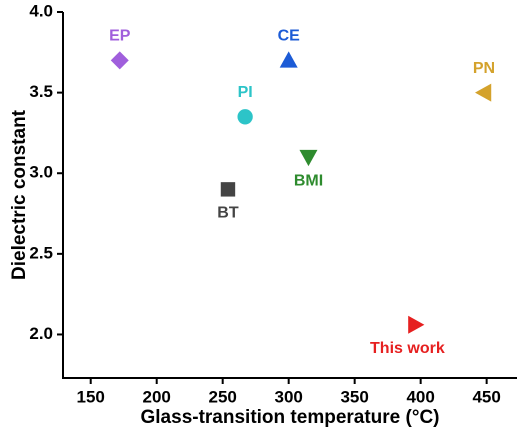  I want to click on x-tick-label: 450, so click(486, 396).